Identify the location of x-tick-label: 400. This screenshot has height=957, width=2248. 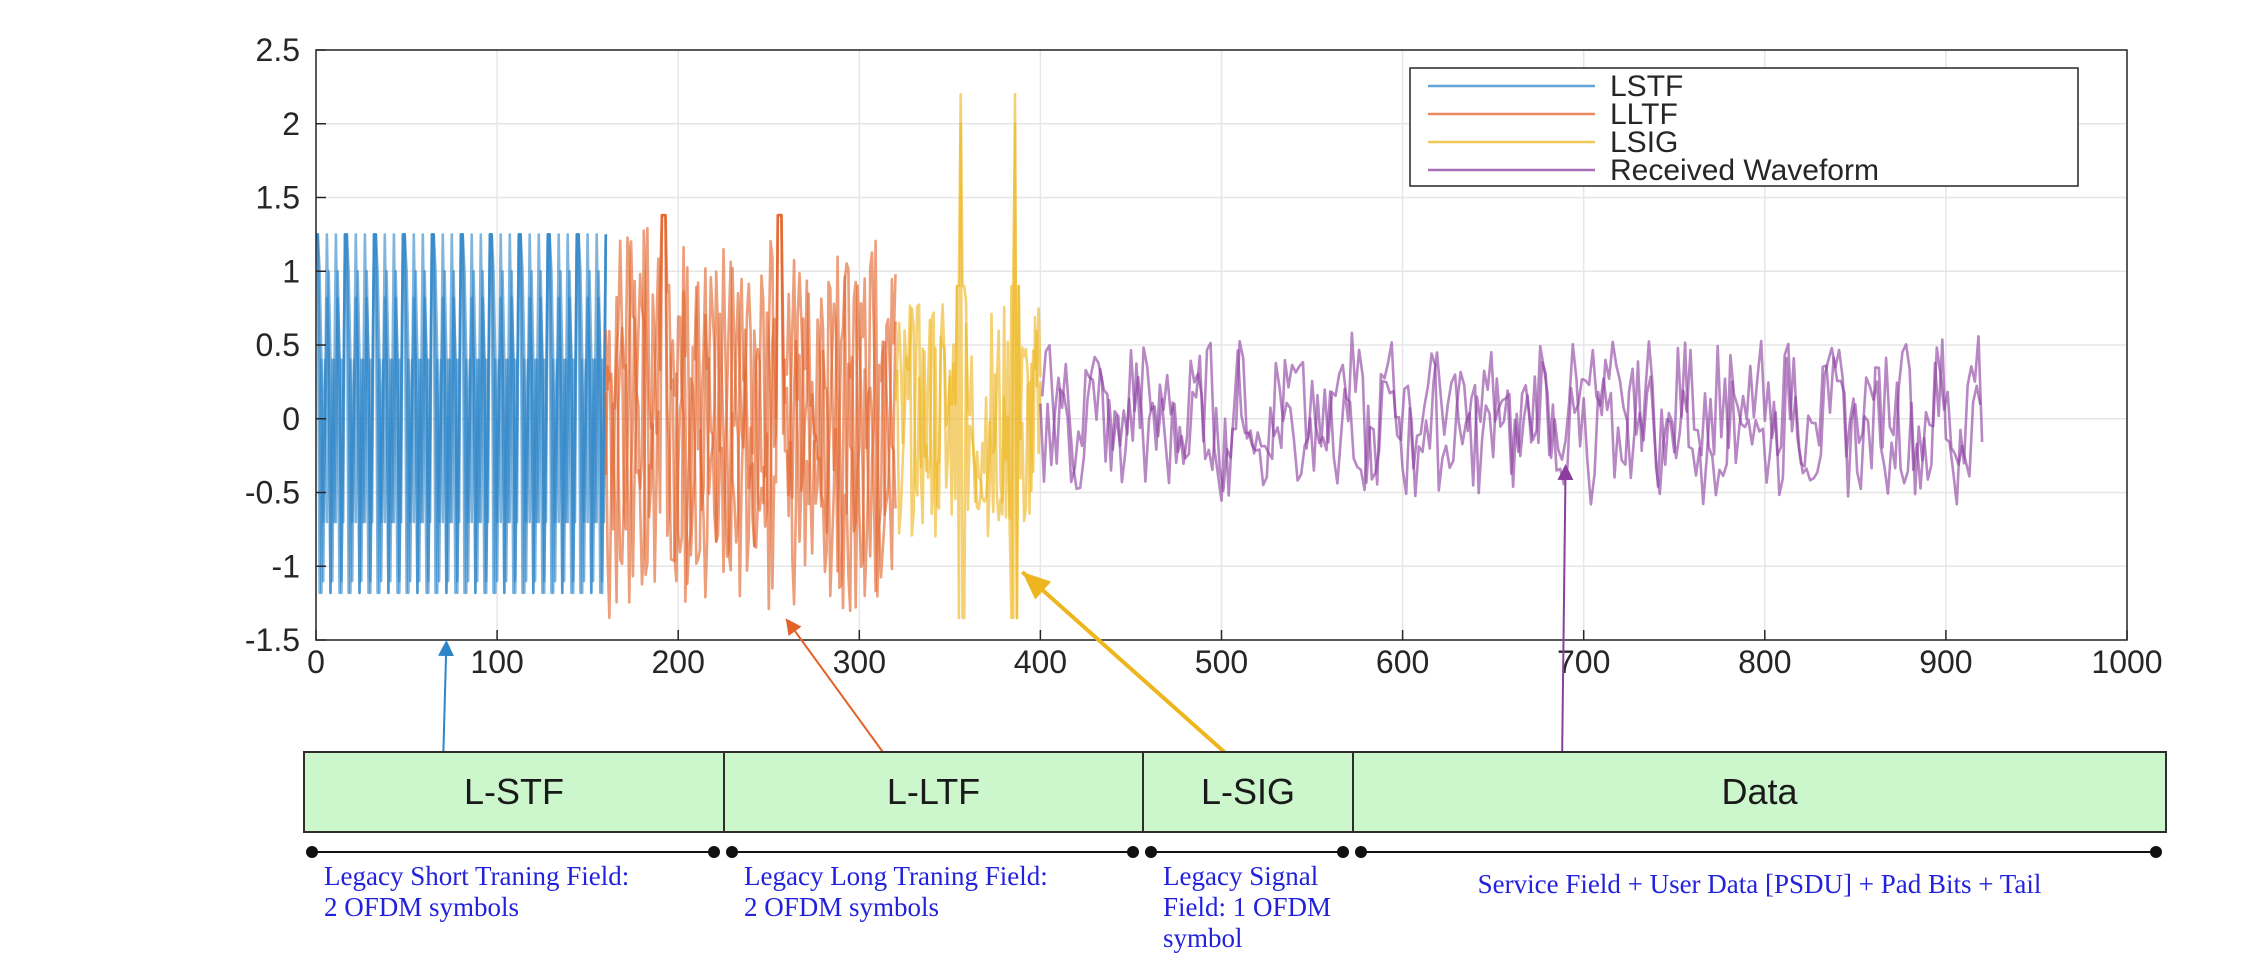
(1040, 662).